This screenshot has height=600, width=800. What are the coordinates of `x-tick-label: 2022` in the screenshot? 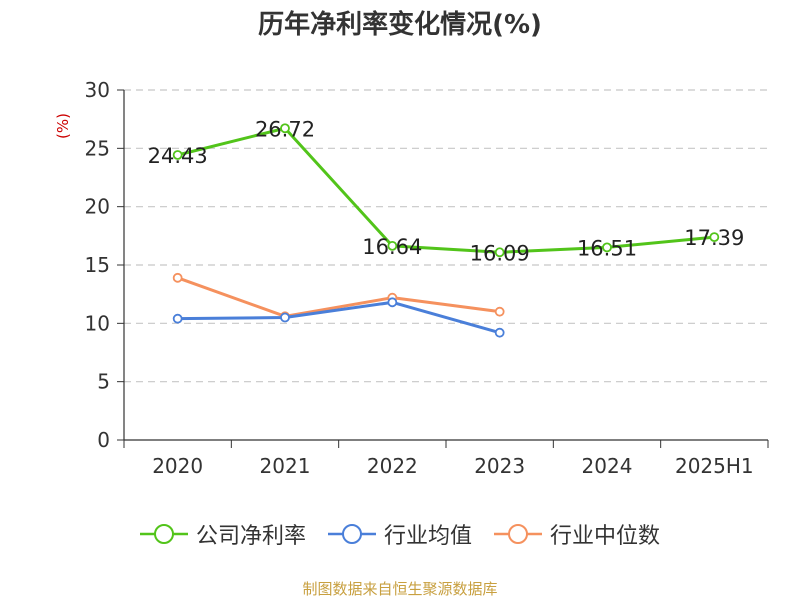 It's located at (392, 466).